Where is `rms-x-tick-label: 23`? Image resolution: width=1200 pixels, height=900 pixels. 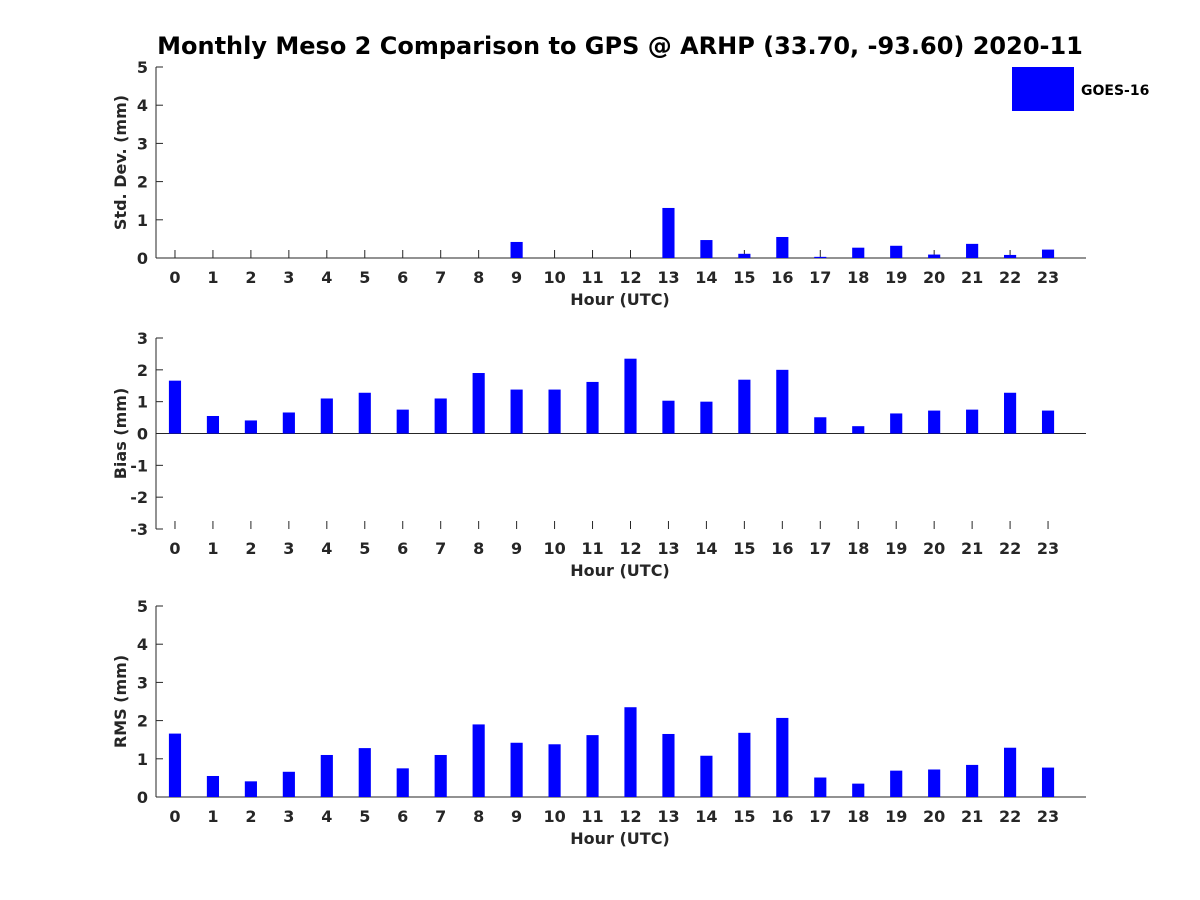
rms-x-tick-label: 23 is located at coordinates (1048, 816).